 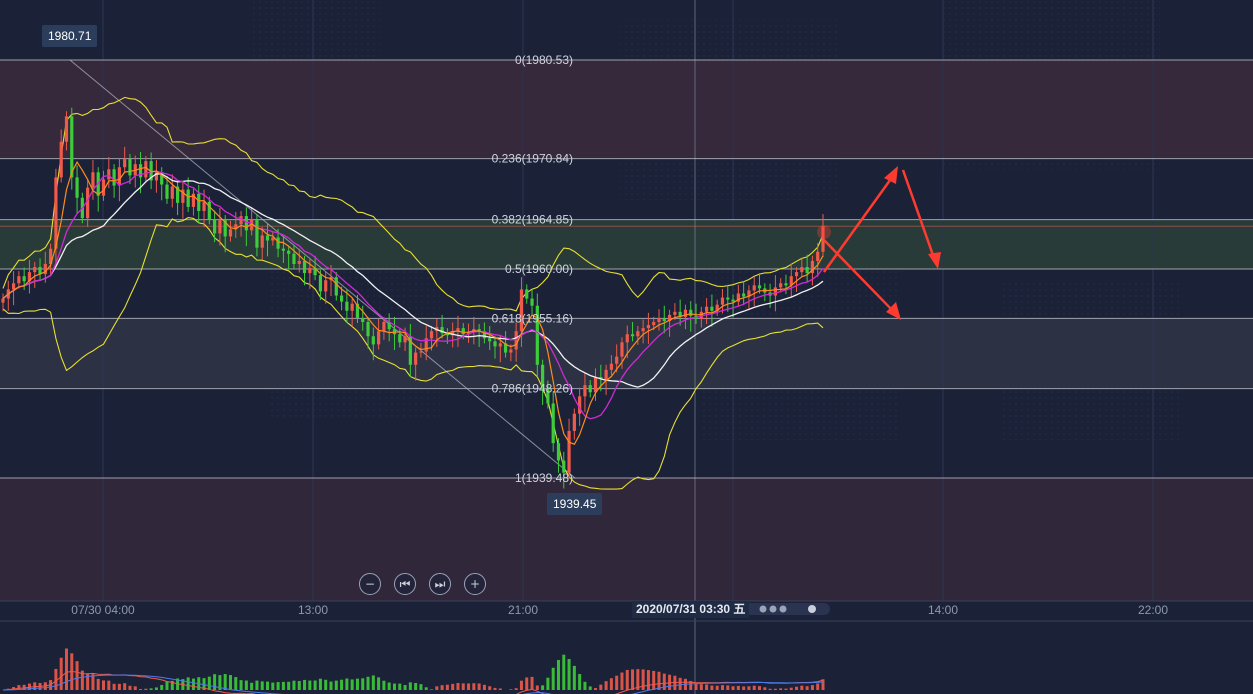 What do you see at coordinates (523, 610) in the screenshot?
I see `x-tick-label: 21:00` at bounding box center [523, 610].